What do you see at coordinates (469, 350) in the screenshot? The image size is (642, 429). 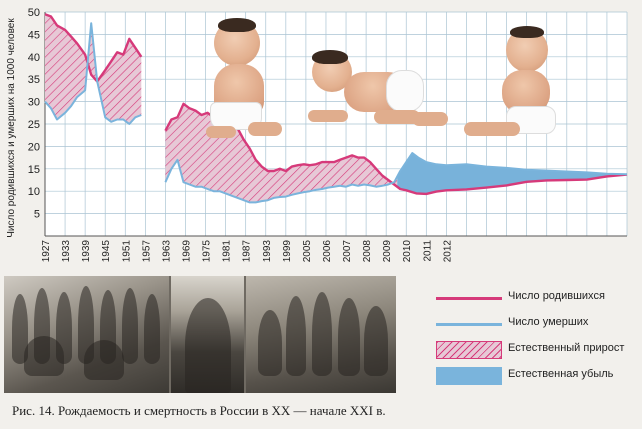 I see `legend-swatch-growth` at bounding box center [469, 350].